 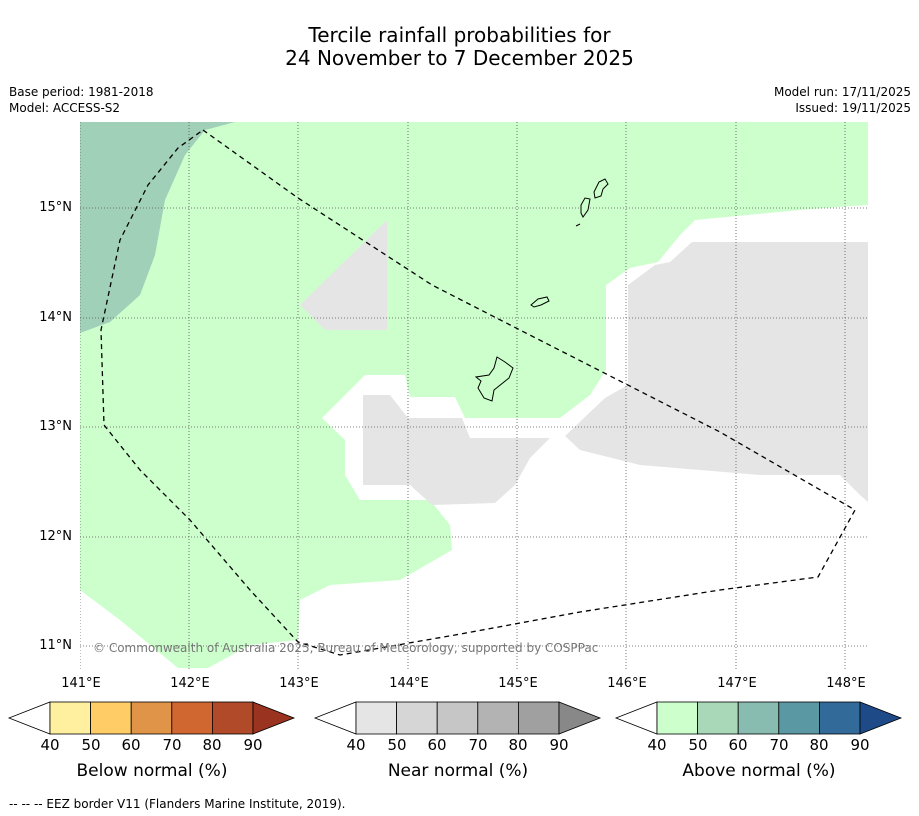 What do you see at coordinates (737, 683) in the screenshot?
I see `lon-label-147e: 147°E` at bounding box center [737, 683].